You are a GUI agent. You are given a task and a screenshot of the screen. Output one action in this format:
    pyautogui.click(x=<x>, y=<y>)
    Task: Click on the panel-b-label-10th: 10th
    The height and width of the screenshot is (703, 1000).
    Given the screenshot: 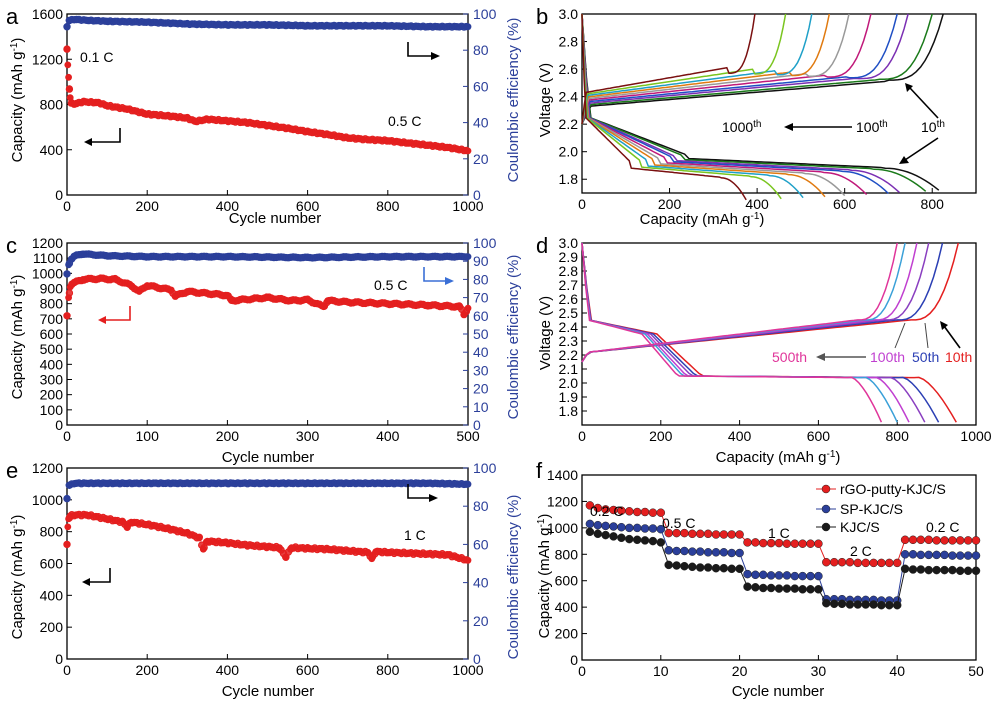 What is the action you would take?
    pyautogui.click(x=933, y=127)
    